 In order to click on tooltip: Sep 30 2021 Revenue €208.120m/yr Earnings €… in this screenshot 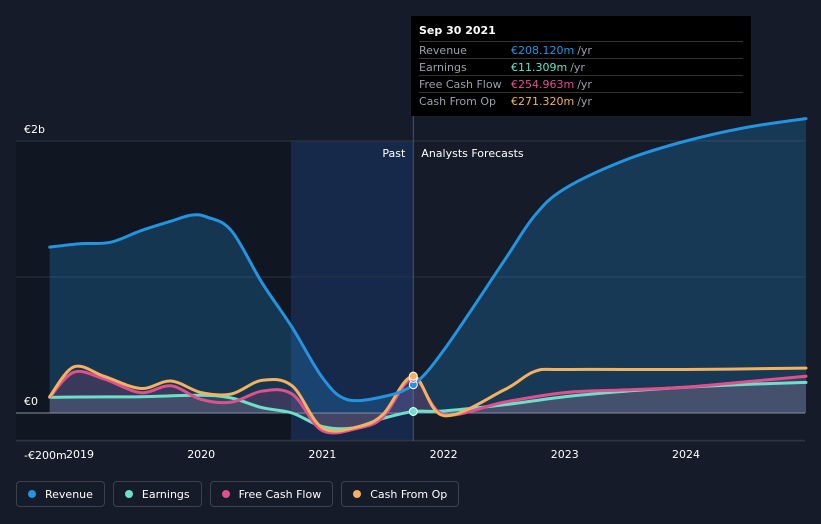, I will do `click(581, 66)`.